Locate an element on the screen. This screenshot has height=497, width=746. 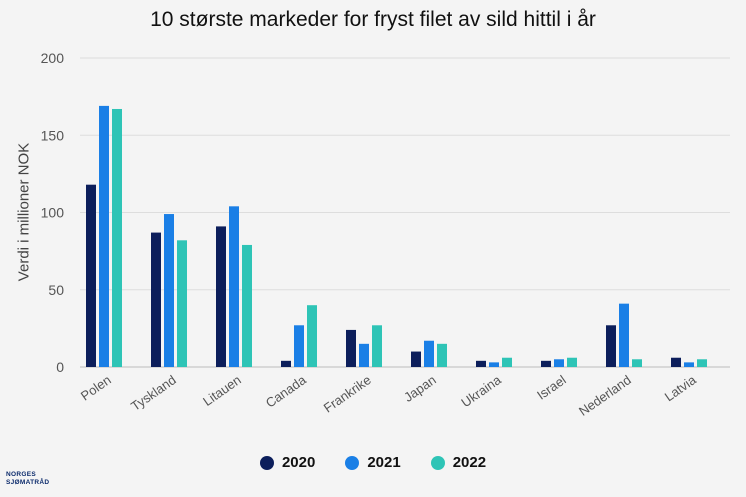
x-tick-label-nederland: Nederland is located at coordinates (605, 395).